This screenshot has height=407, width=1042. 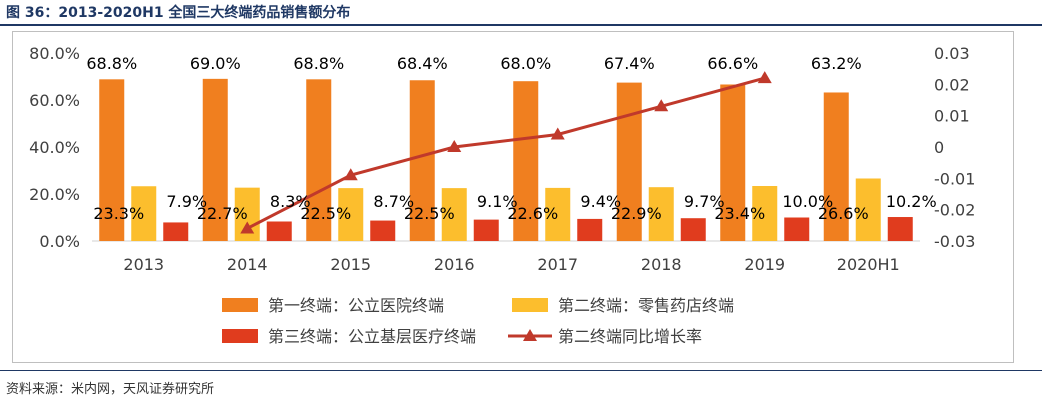 I want to click on data-label-grassroots: 9.7%, so click(x=704, y=201).